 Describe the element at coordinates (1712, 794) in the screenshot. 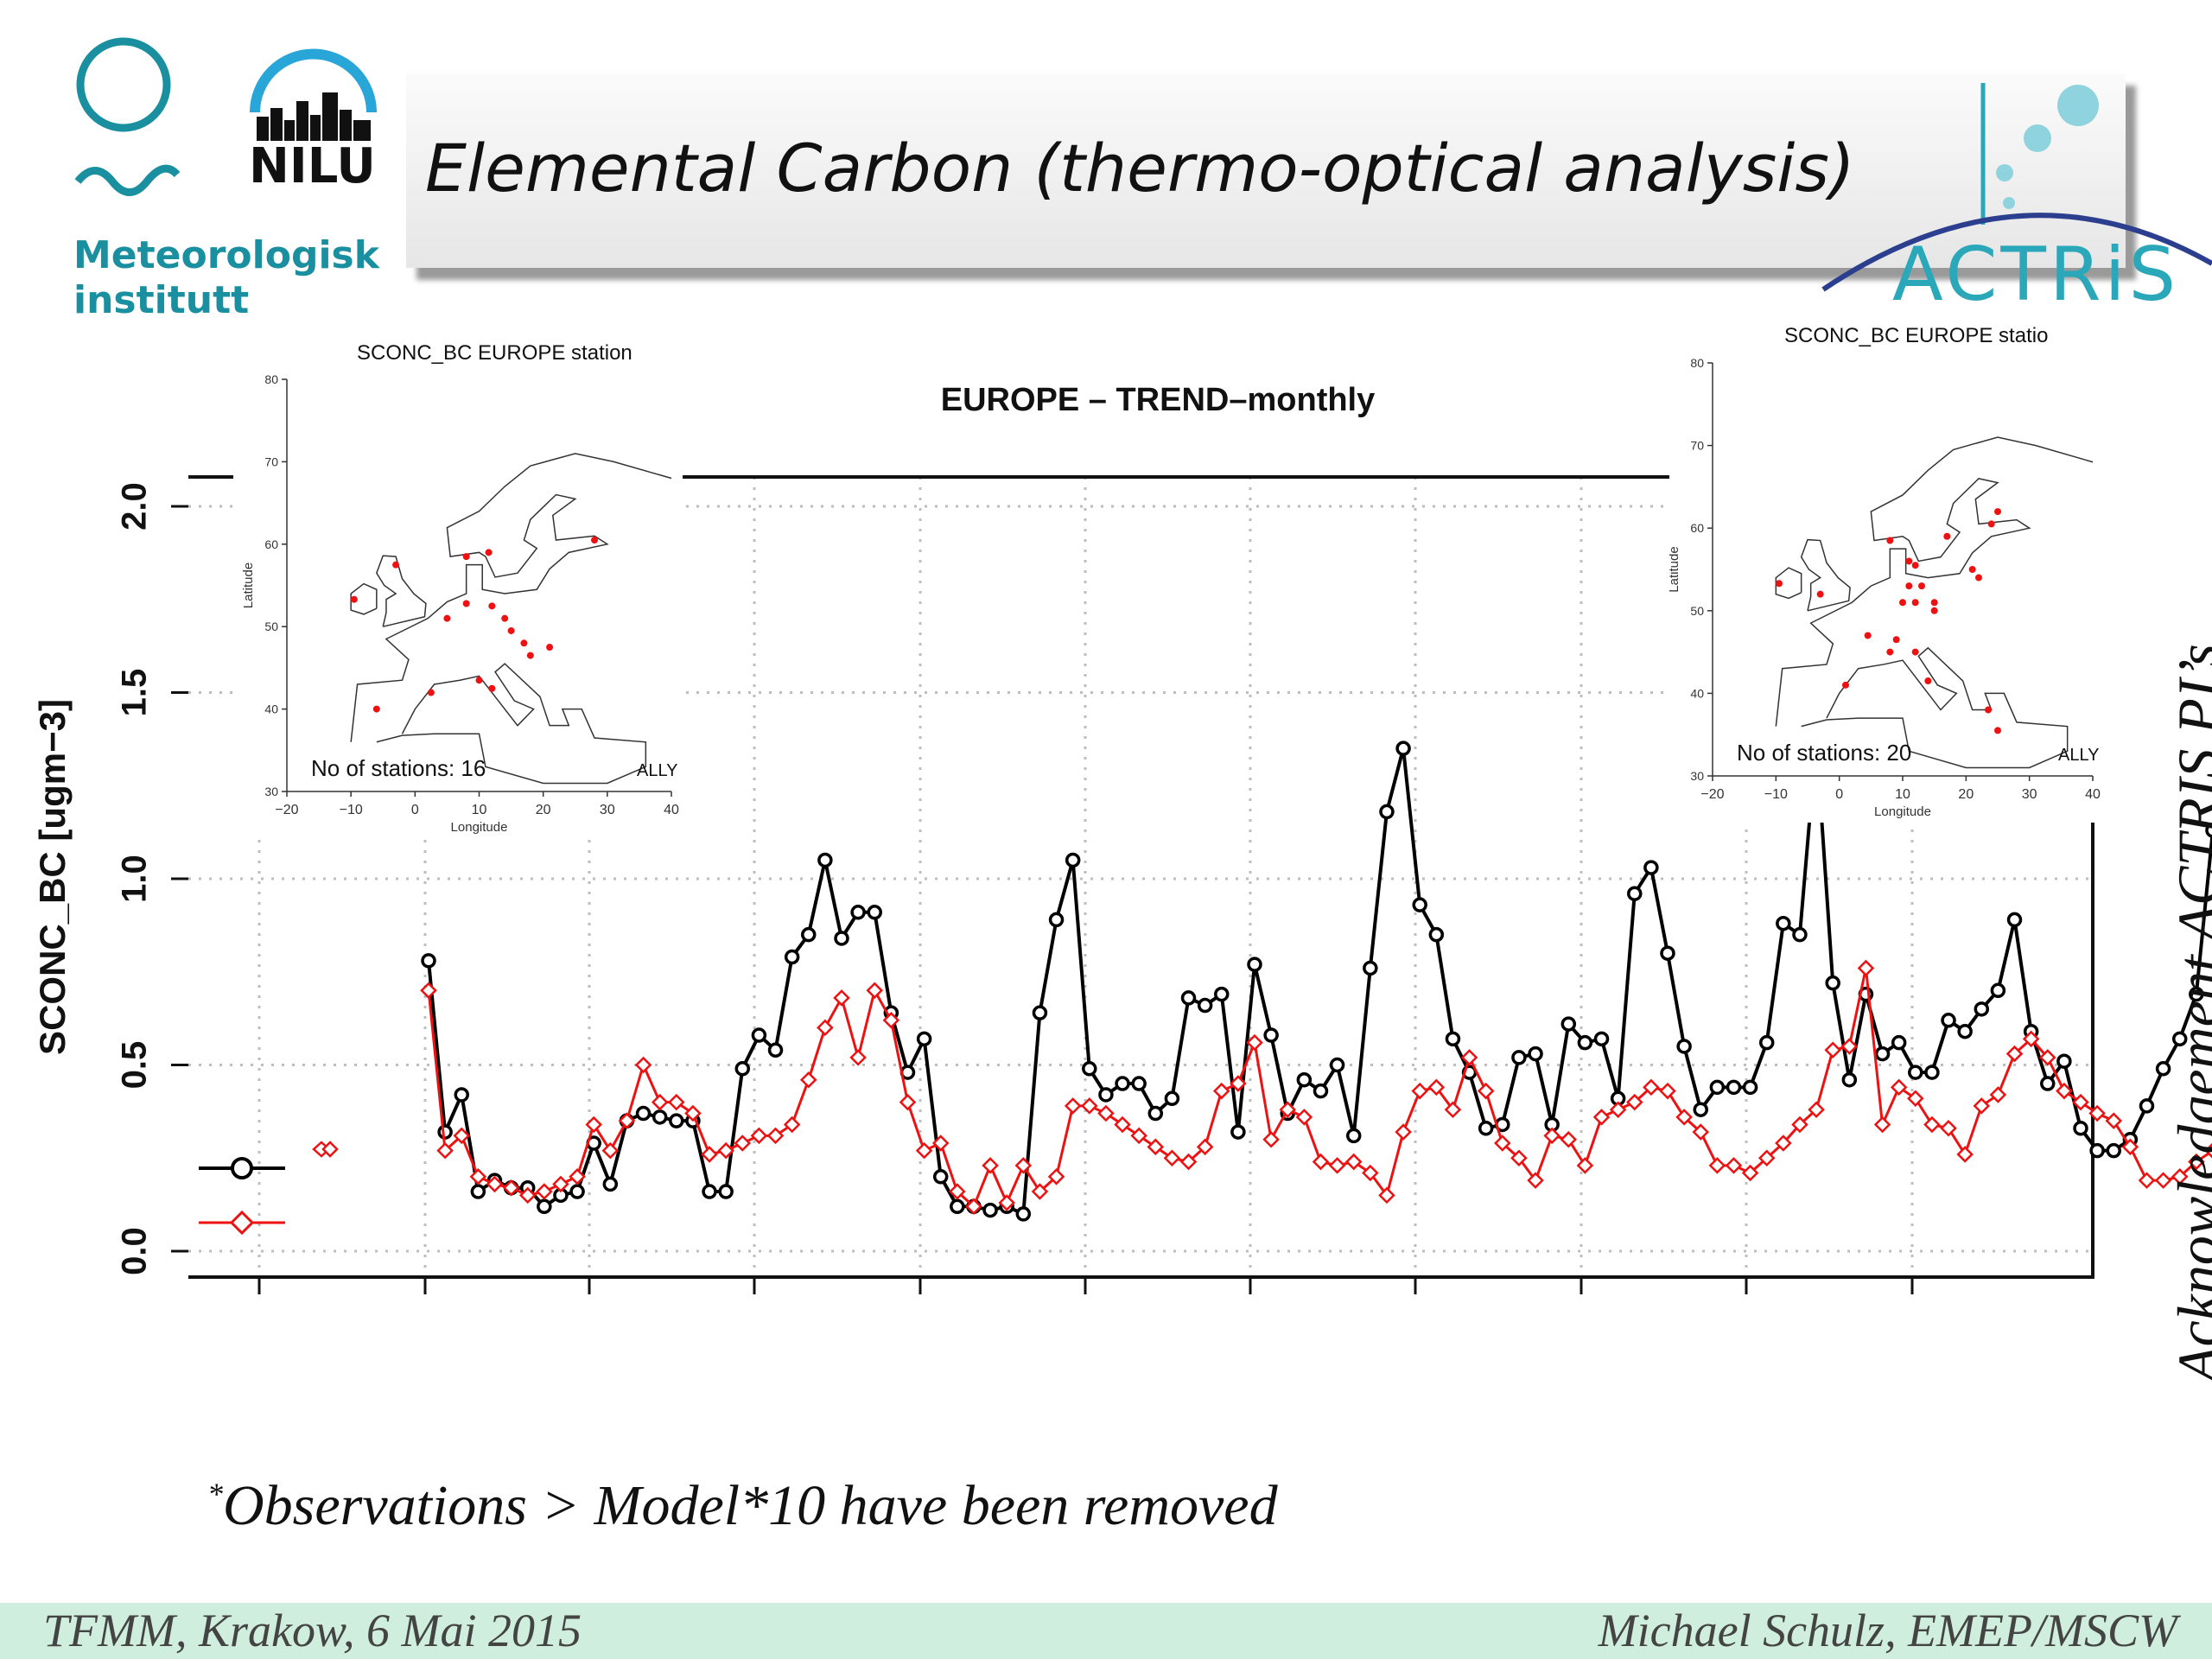

I see `map-x-tick-label: −20` at that location.